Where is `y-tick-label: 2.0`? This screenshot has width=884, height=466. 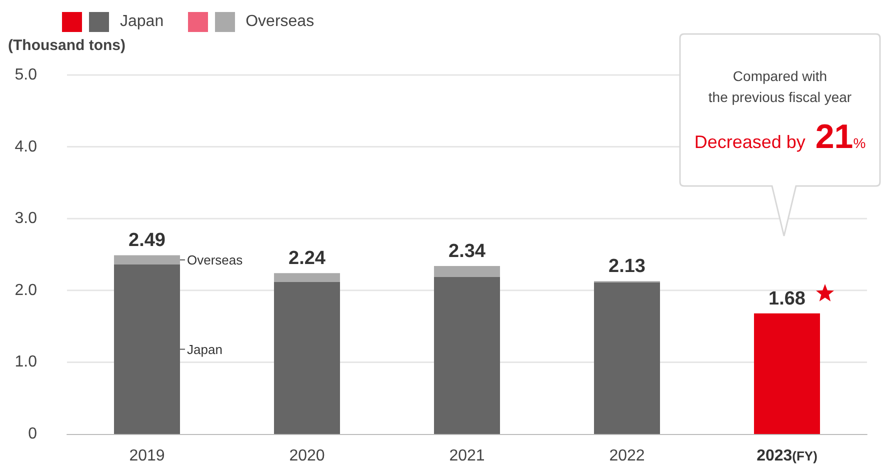 y-tick-label: 2.0 is located at coordinates (26, 290).